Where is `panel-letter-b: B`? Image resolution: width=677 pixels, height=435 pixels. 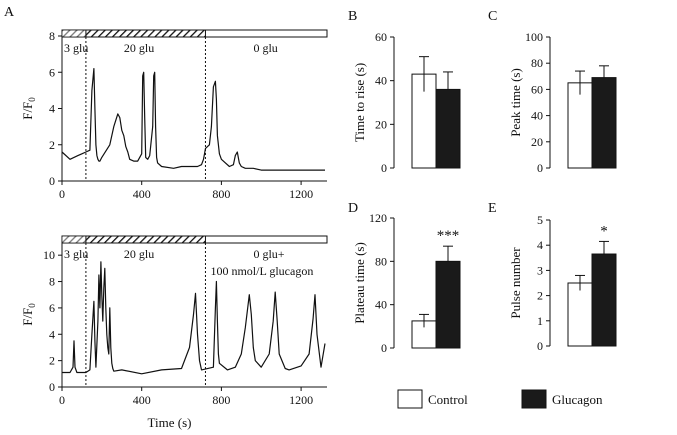 panel-letter-b: B is located at coordinates (352, 16).